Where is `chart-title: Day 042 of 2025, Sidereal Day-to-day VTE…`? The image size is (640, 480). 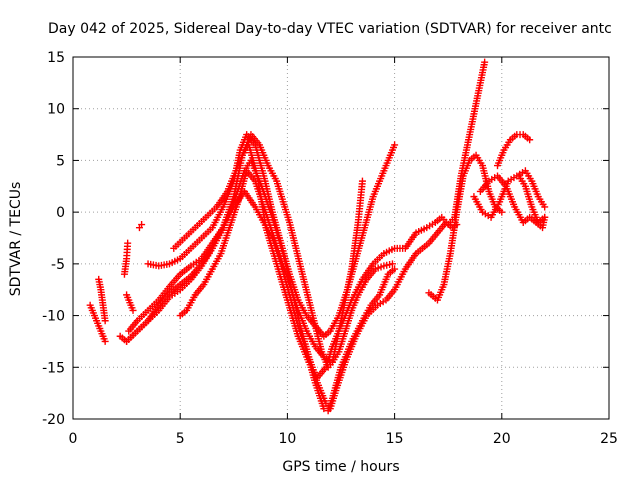 chart-title: Day 042 of 2025, Sidereal Day-to-day VTE… is located at coordinates (330, 29).